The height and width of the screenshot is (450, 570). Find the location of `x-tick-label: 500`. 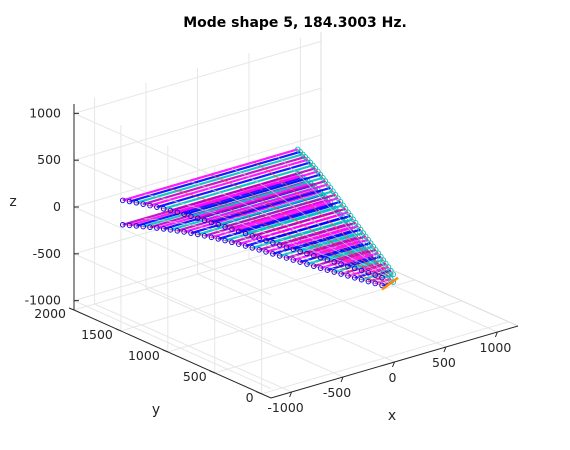

x-tick-label: 500 is located at coordinates (444, 362).